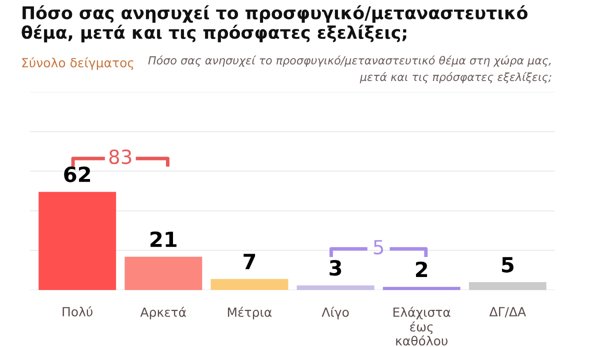  What do you see at coordinates (422, 270) in the screenshot?
I see `data-label: 2` at bounding box center [422, 270].